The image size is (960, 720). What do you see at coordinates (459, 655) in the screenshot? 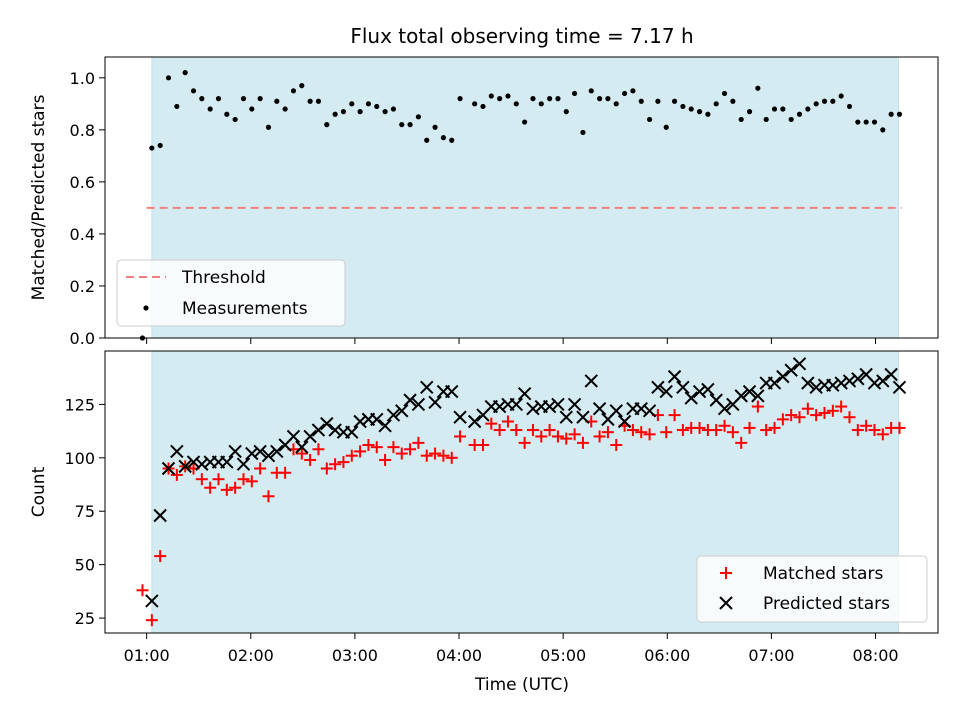
I see `x-tick-label: 04:00` at bounding box center [459, 655].